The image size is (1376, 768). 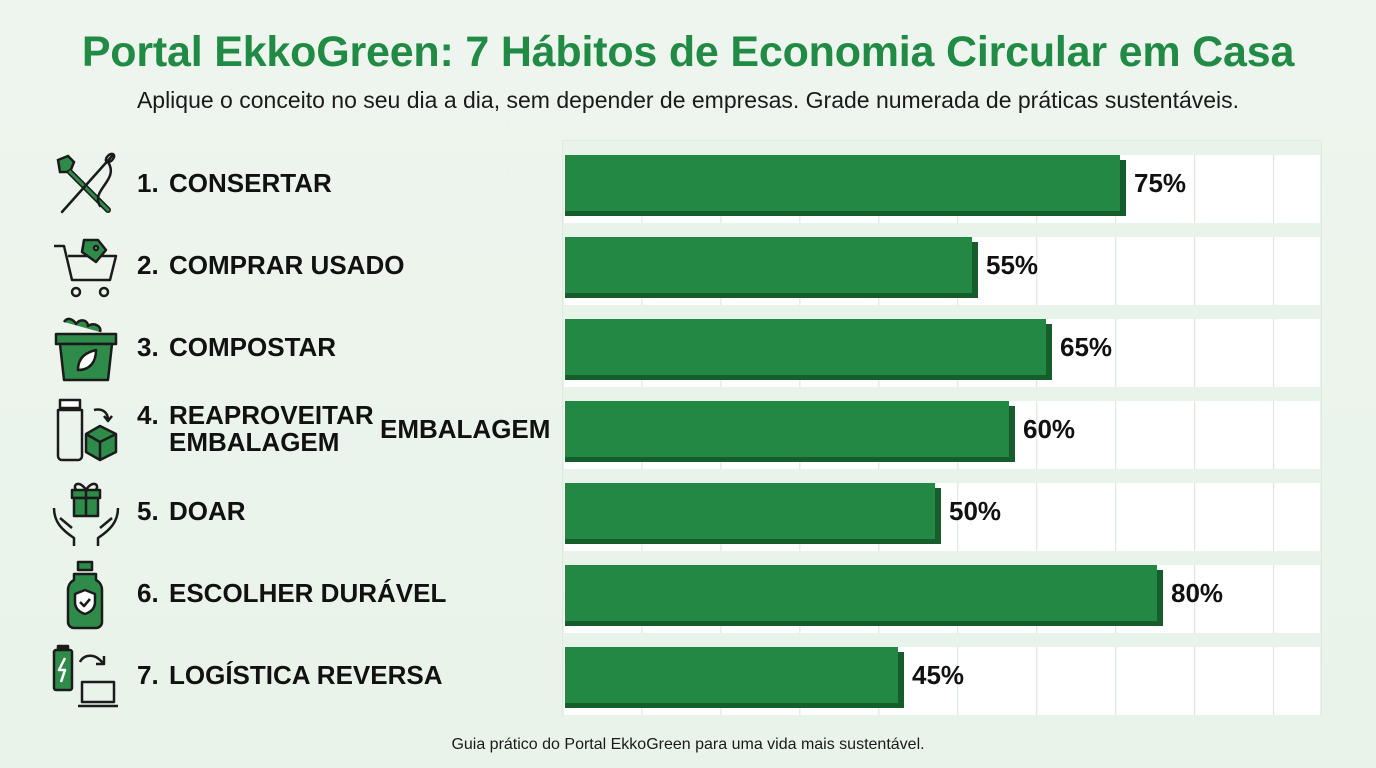 What do you see at coordinates (87, 430) in the screenshot?
I see `jar-box-icon` at bounding box center [87, 430].